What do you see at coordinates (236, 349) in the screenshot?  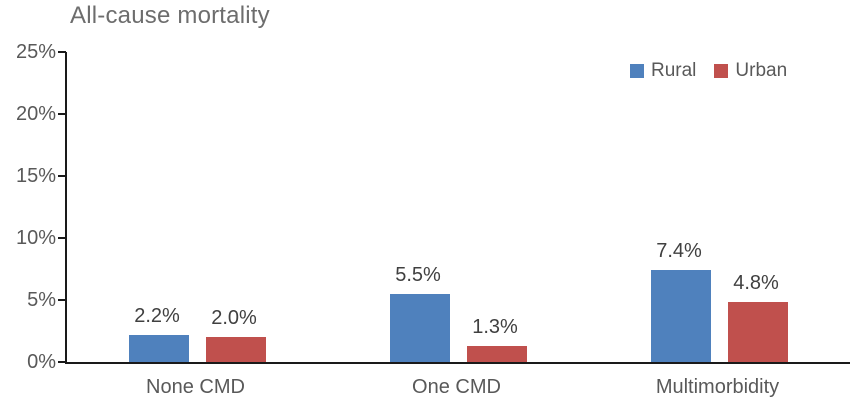 I see `bar-urban-none-cmd` at bounding box center [236, 349].